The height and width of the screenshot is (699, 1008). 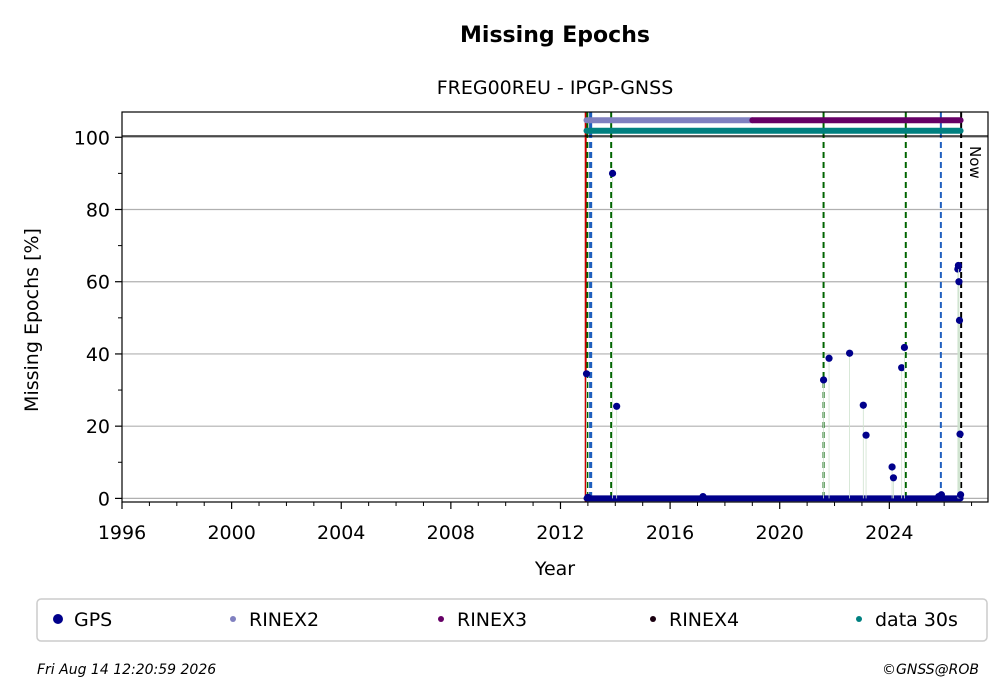 What do you see at coordinates (930, 670) in the screenshot?
I see `footer-credit: ©GNSS@ROB` at bounding box center [930, 670].